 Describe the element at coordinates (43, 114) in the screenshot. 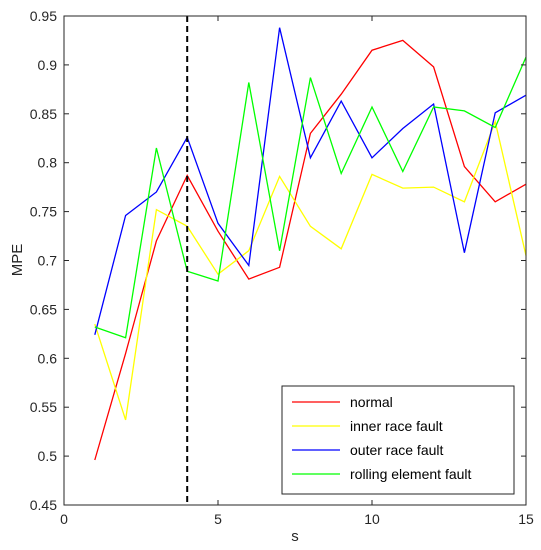

I see `y-tick-label: 0.85` at that location.